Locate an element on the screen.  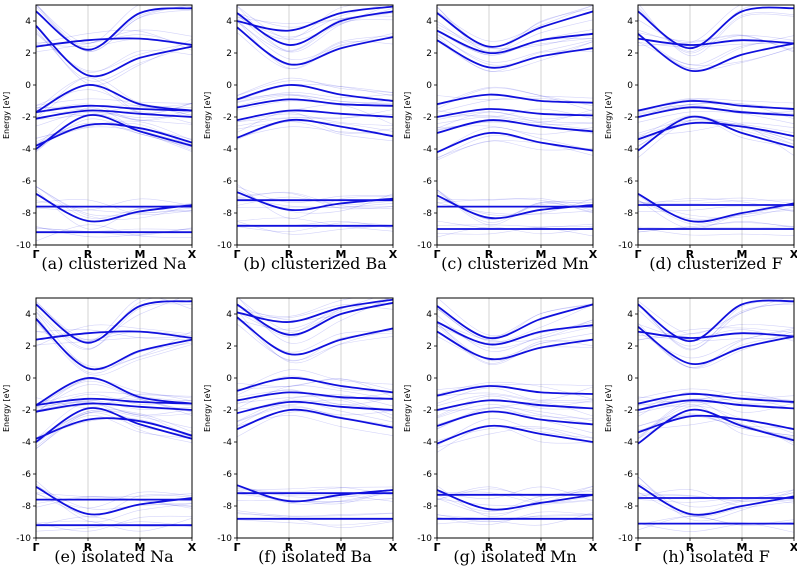
y-tick-label: -10 is located at coordinates (23, 539).